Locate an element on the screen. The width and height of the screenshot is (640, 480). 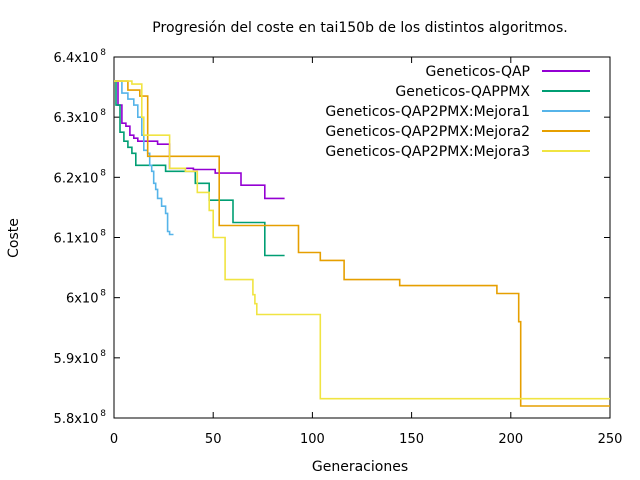
y-tick-label: 6x10 8 is located at coordinates (86, 298).